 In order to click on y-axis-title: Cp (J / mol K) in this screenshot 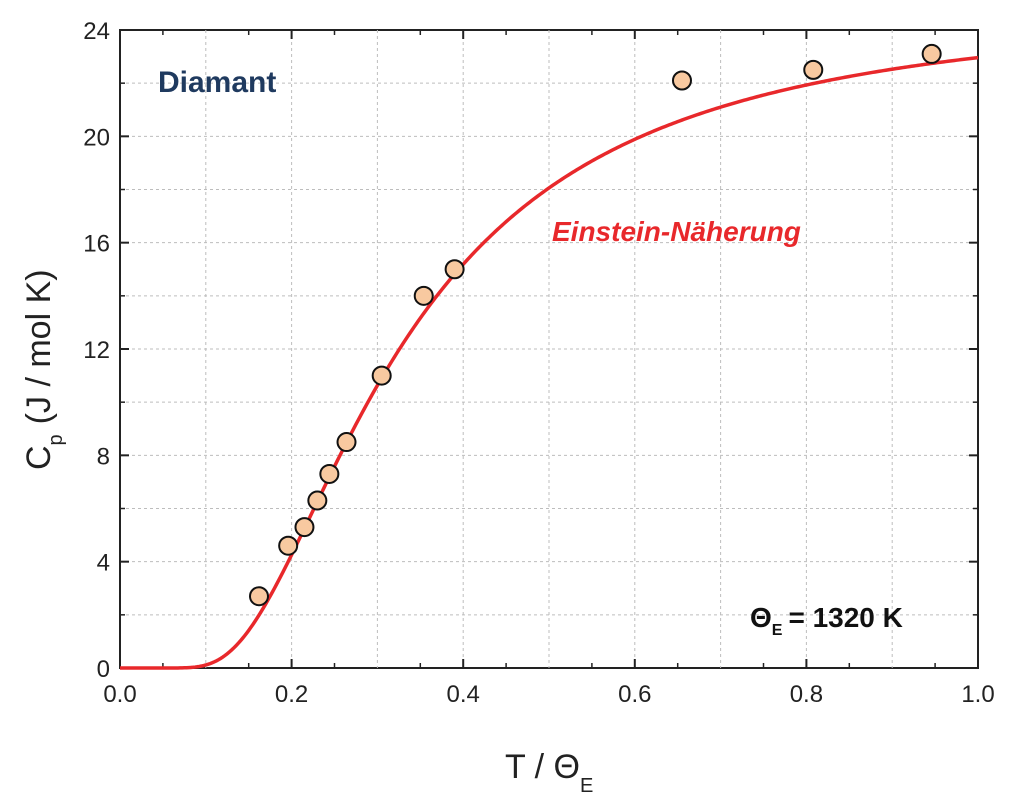, I will do `click(43, 369)`.